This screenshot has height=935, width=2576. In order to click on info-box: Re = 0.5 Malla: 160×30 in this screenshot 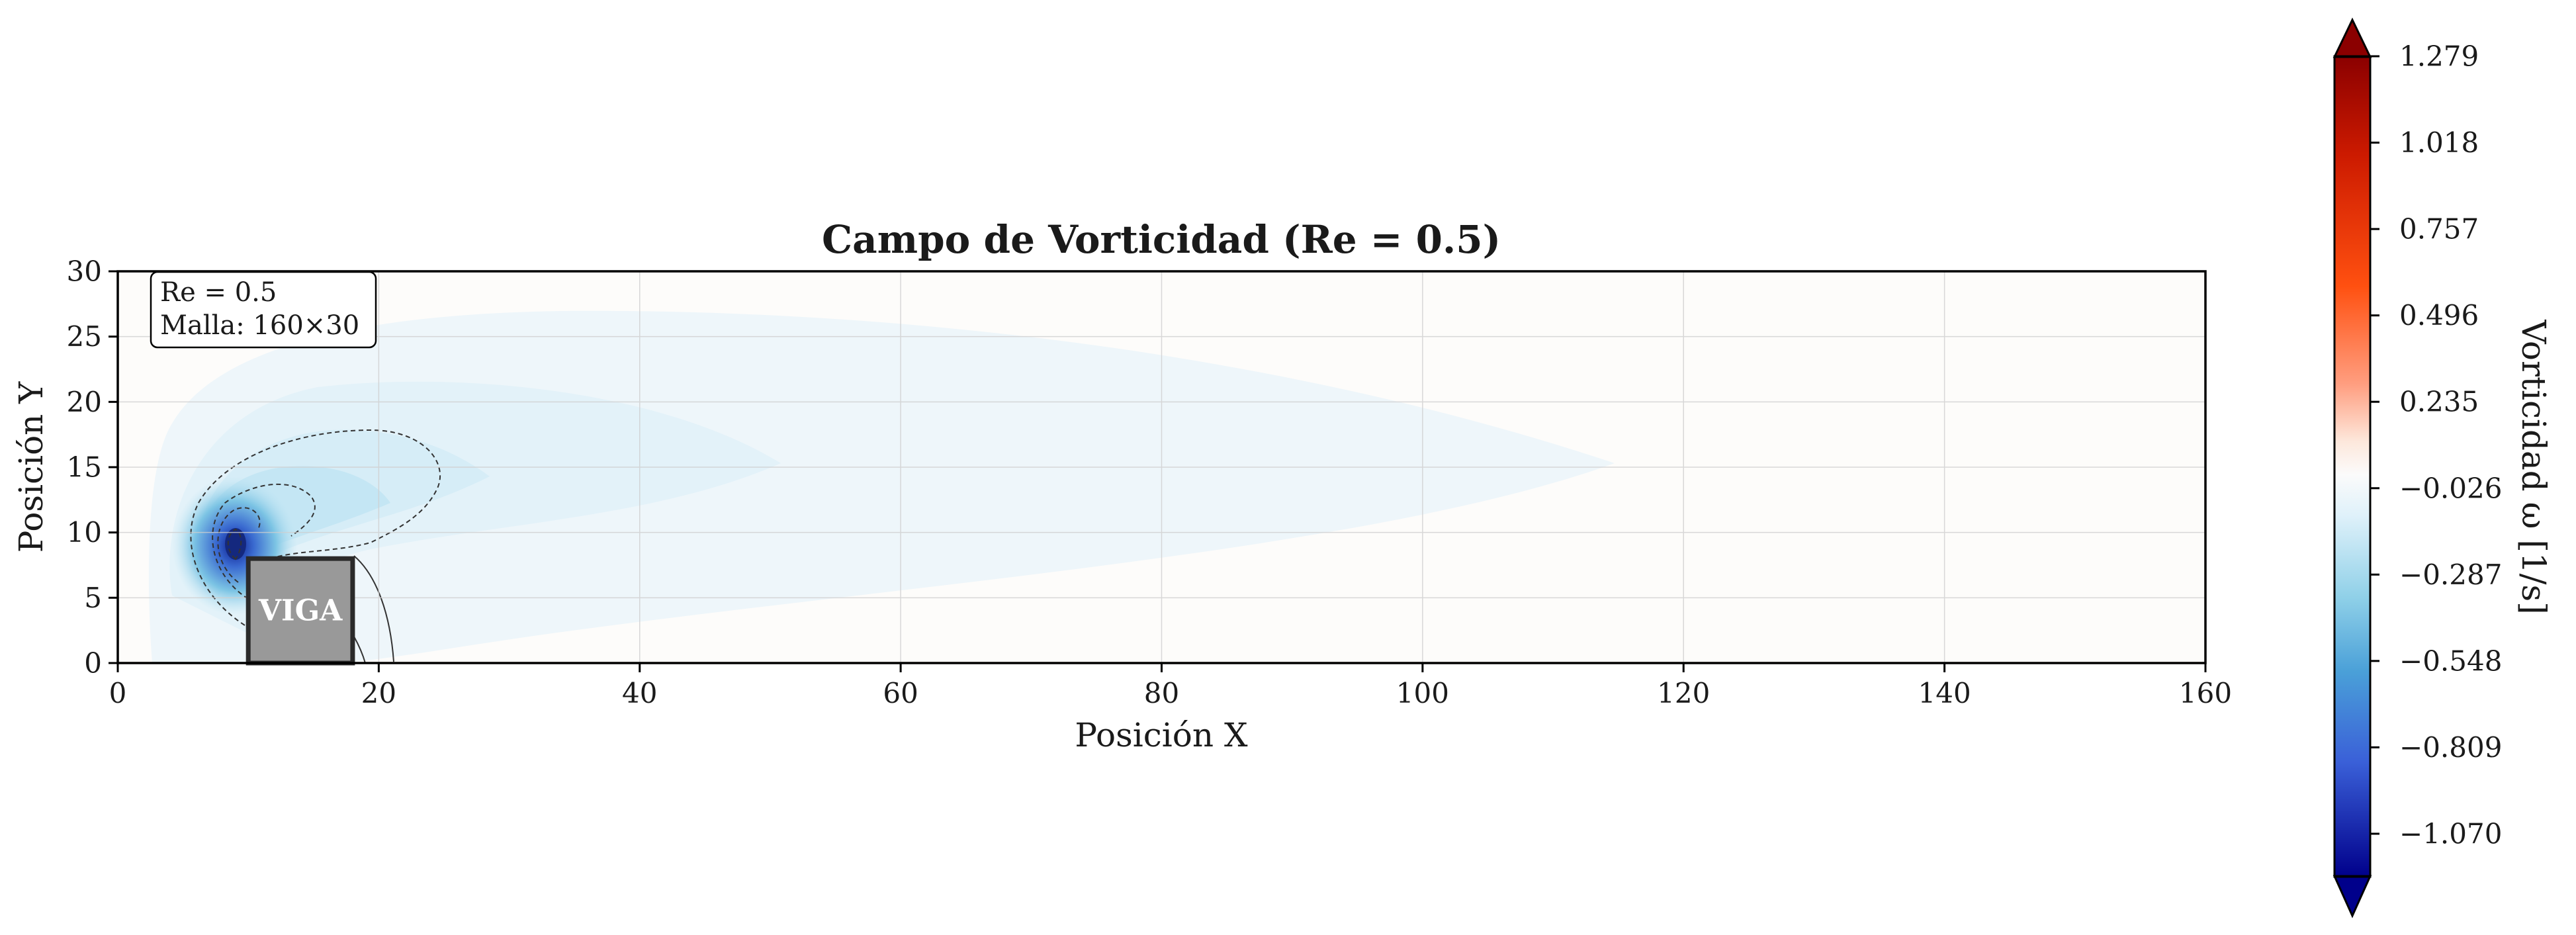, I will do `click(263, 310)`.